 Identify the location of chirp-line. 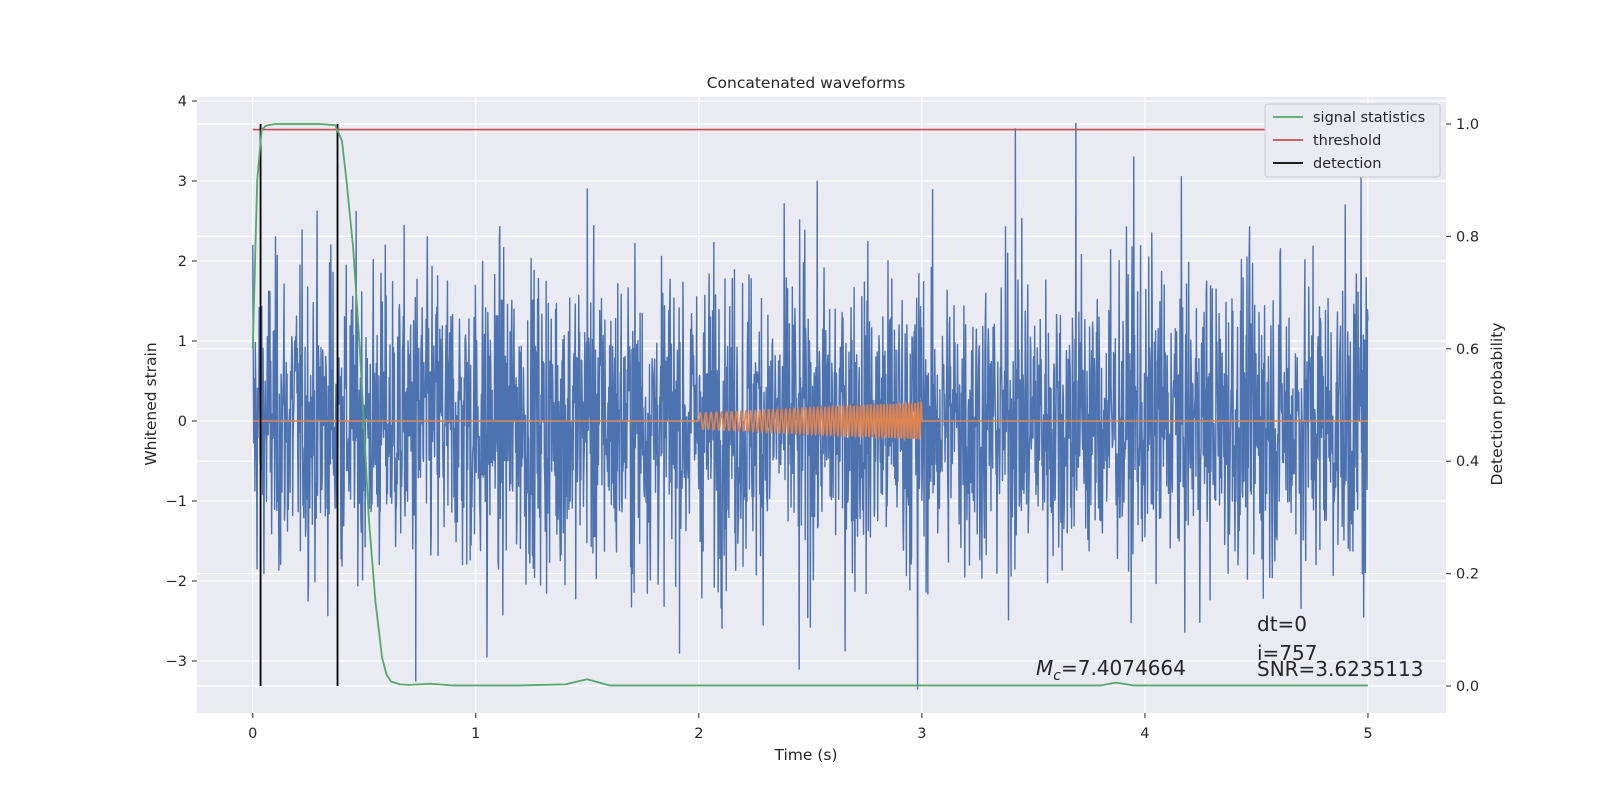
(810, 420).